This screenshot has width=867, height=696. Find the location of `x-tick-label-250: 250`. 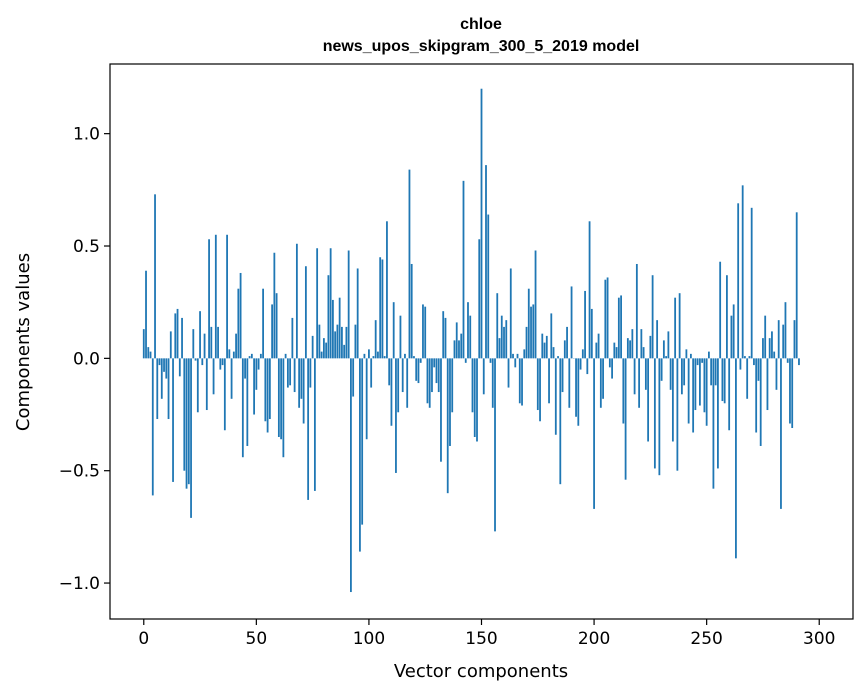

x-tick-label-250: 250 is located at coordinates (706, 639).